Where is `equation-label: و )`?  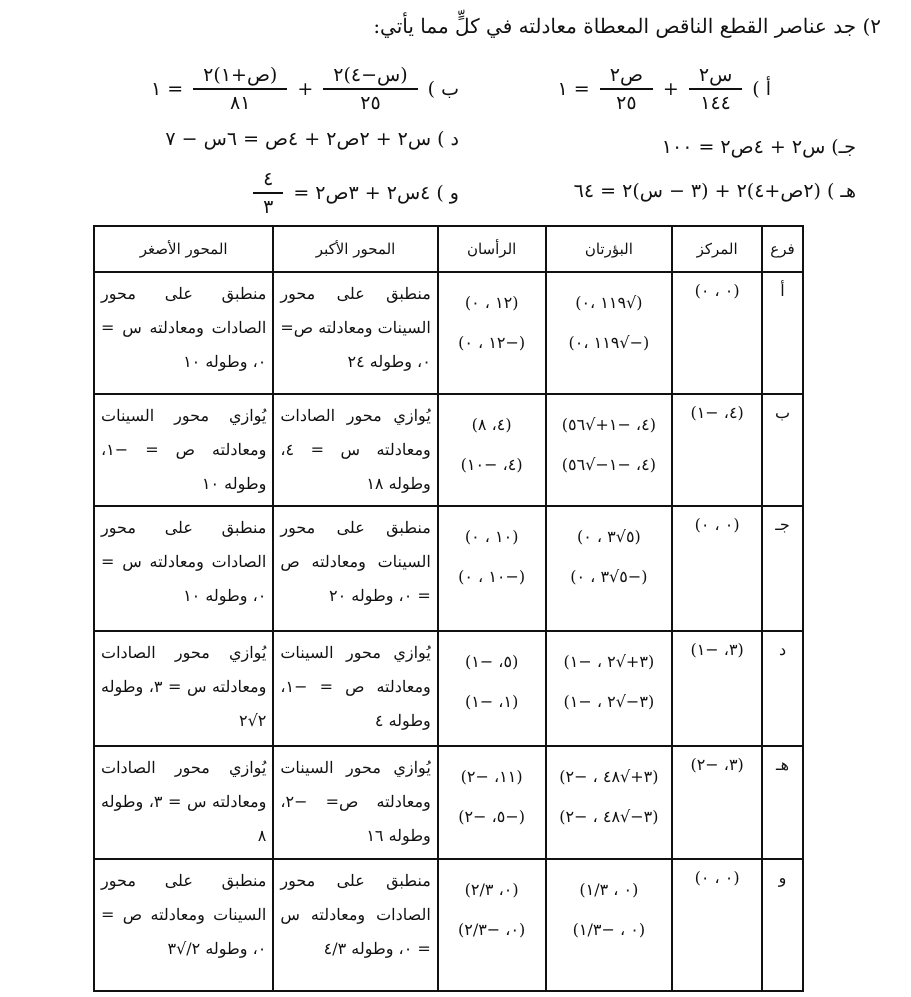 equation-label: و ) is located at coordinates (447, 193).